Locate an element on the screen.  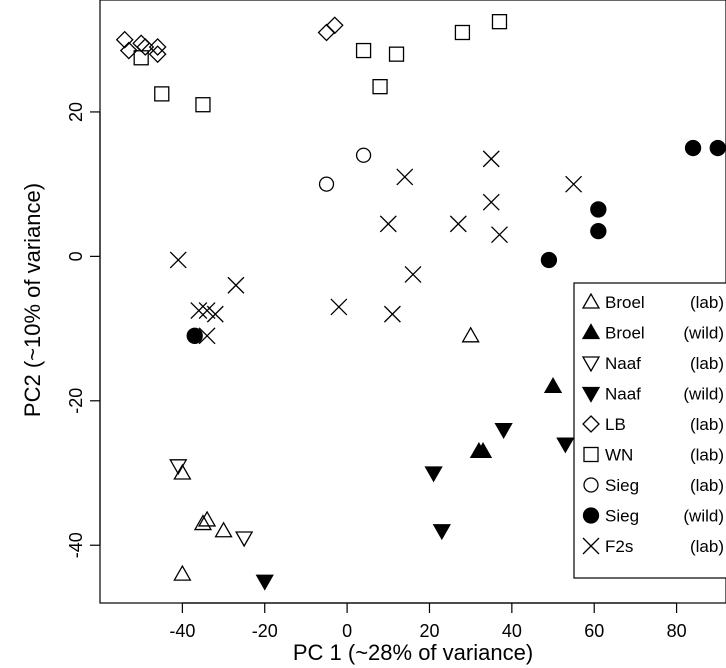
y-tick-label: -40 is located at coordinates (76, 545).